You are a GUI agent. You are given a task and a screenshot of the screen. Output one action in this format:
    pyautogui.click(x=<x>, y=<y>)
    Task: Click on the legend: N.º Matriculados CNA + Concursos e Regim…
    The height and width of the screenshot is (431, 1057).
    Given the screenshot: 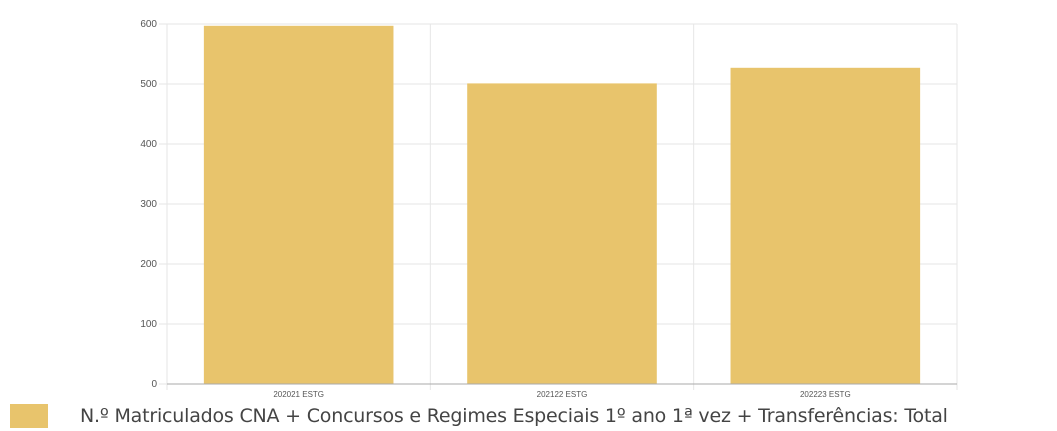 What is the action you would take?
    pyautogui.click(x=479, y=416)
    